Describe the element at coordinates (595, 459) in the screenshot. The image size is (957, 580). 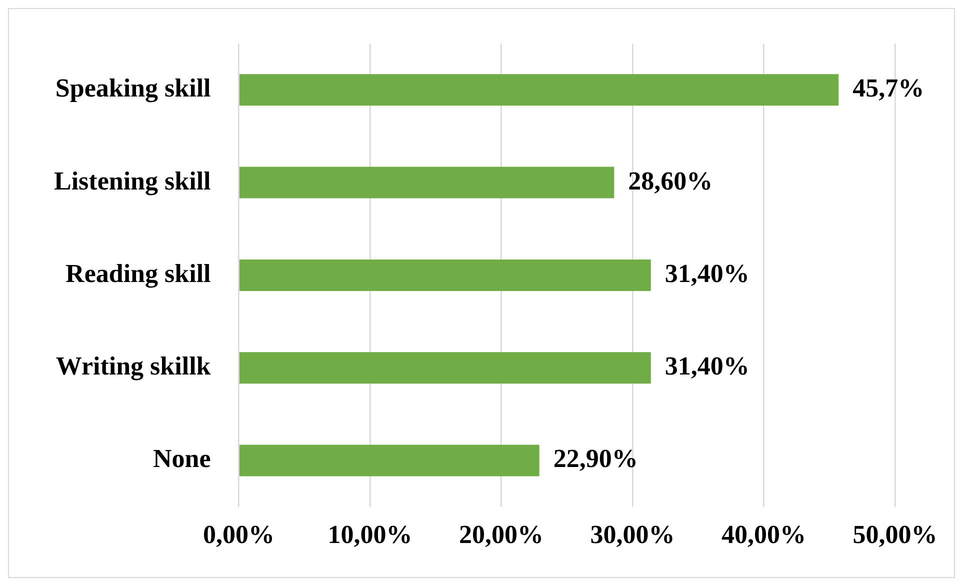
I see `data-label: 22,90%` at that location.